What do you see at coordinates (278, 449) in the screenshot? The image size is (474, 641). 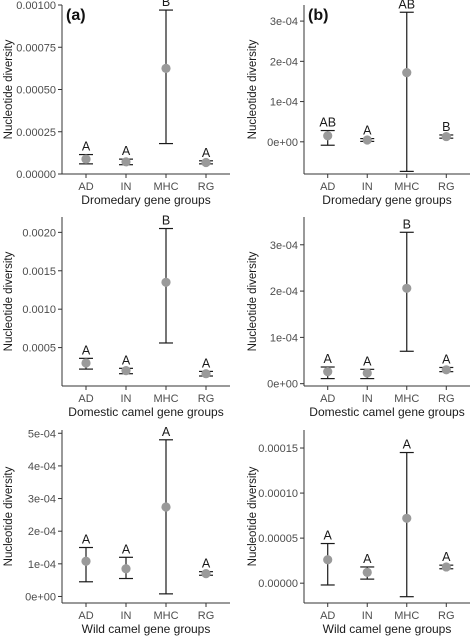 I see `y-tick-label: 0.00015` at bounding box center [278, 449].